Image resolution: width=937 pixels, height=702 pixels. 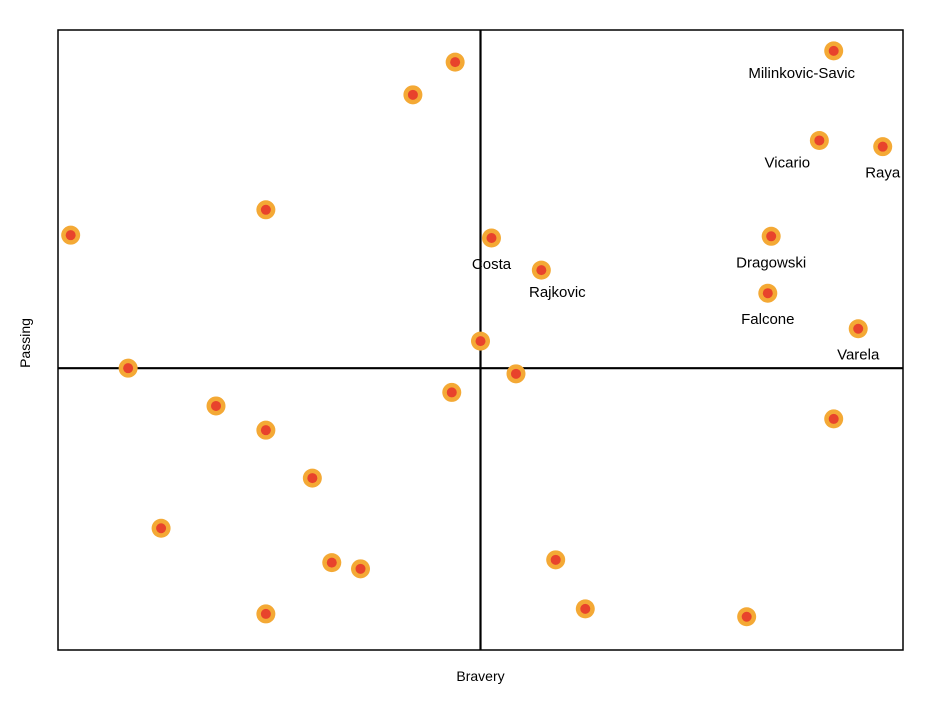 I want to click on point-label: Varela, so click(x=858, y=355).